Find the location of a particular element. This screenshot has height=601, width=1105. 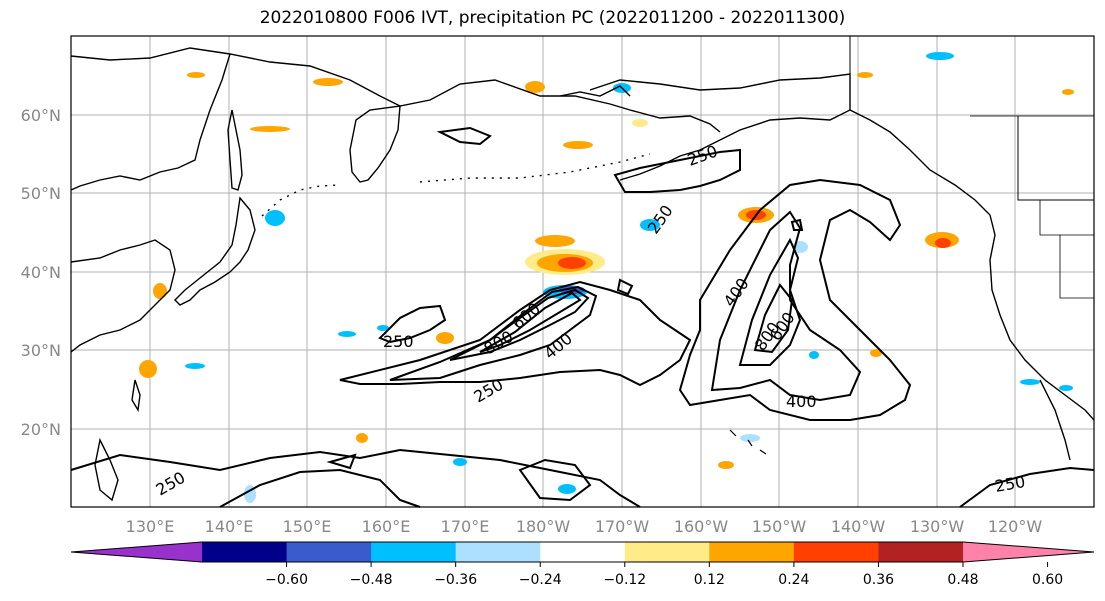

colorbar-tick-label: −0.24 is located at coordinates (540, 580).